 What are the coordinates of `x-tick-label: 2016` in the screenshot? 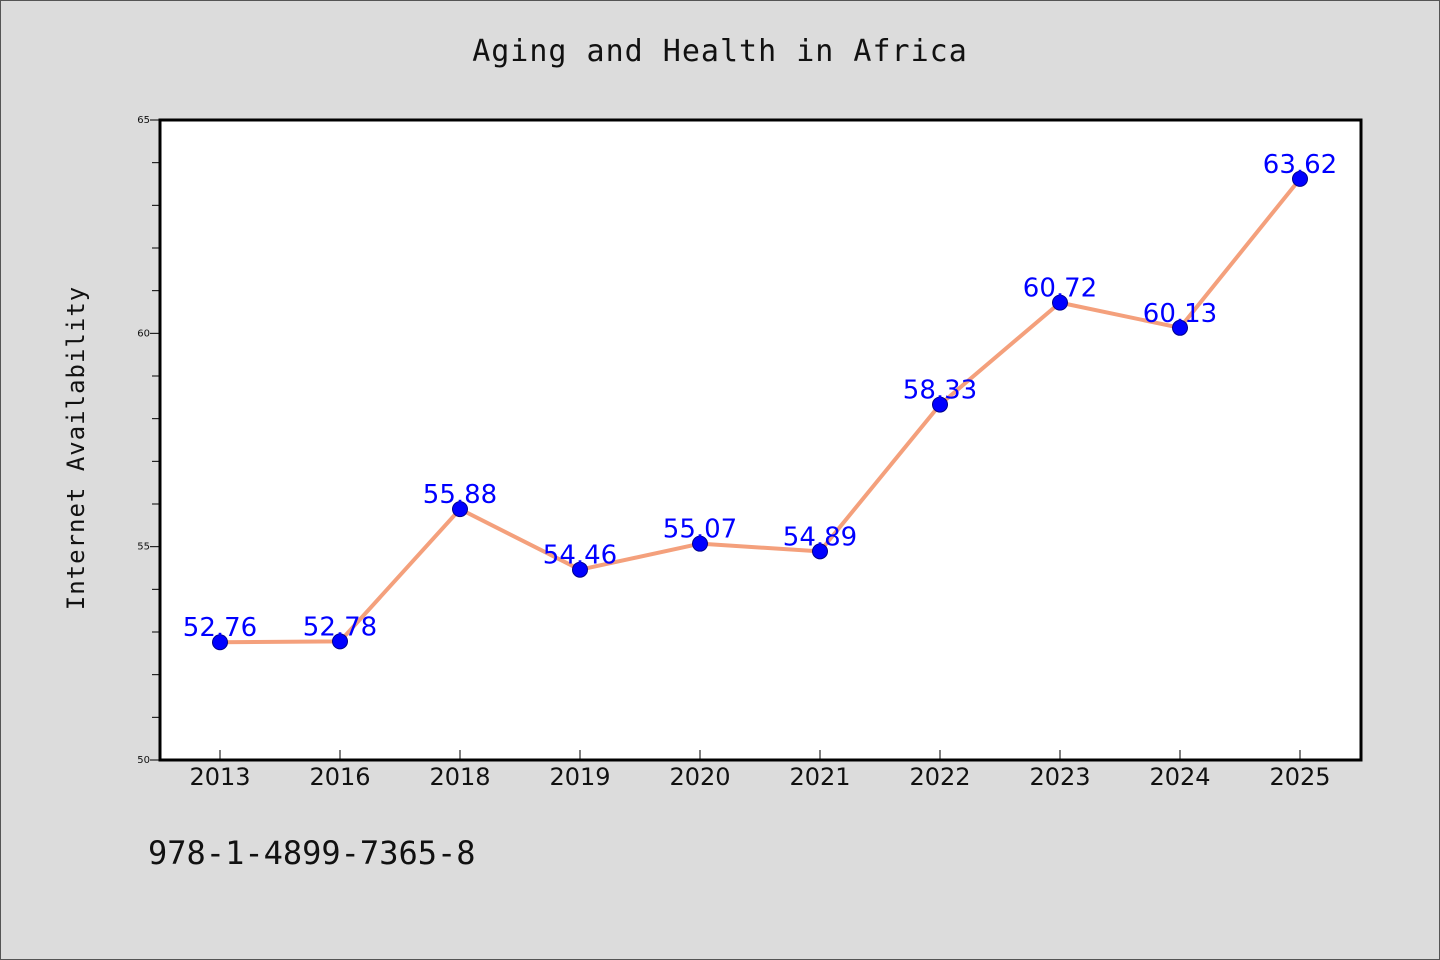 It's located at (339, 777).